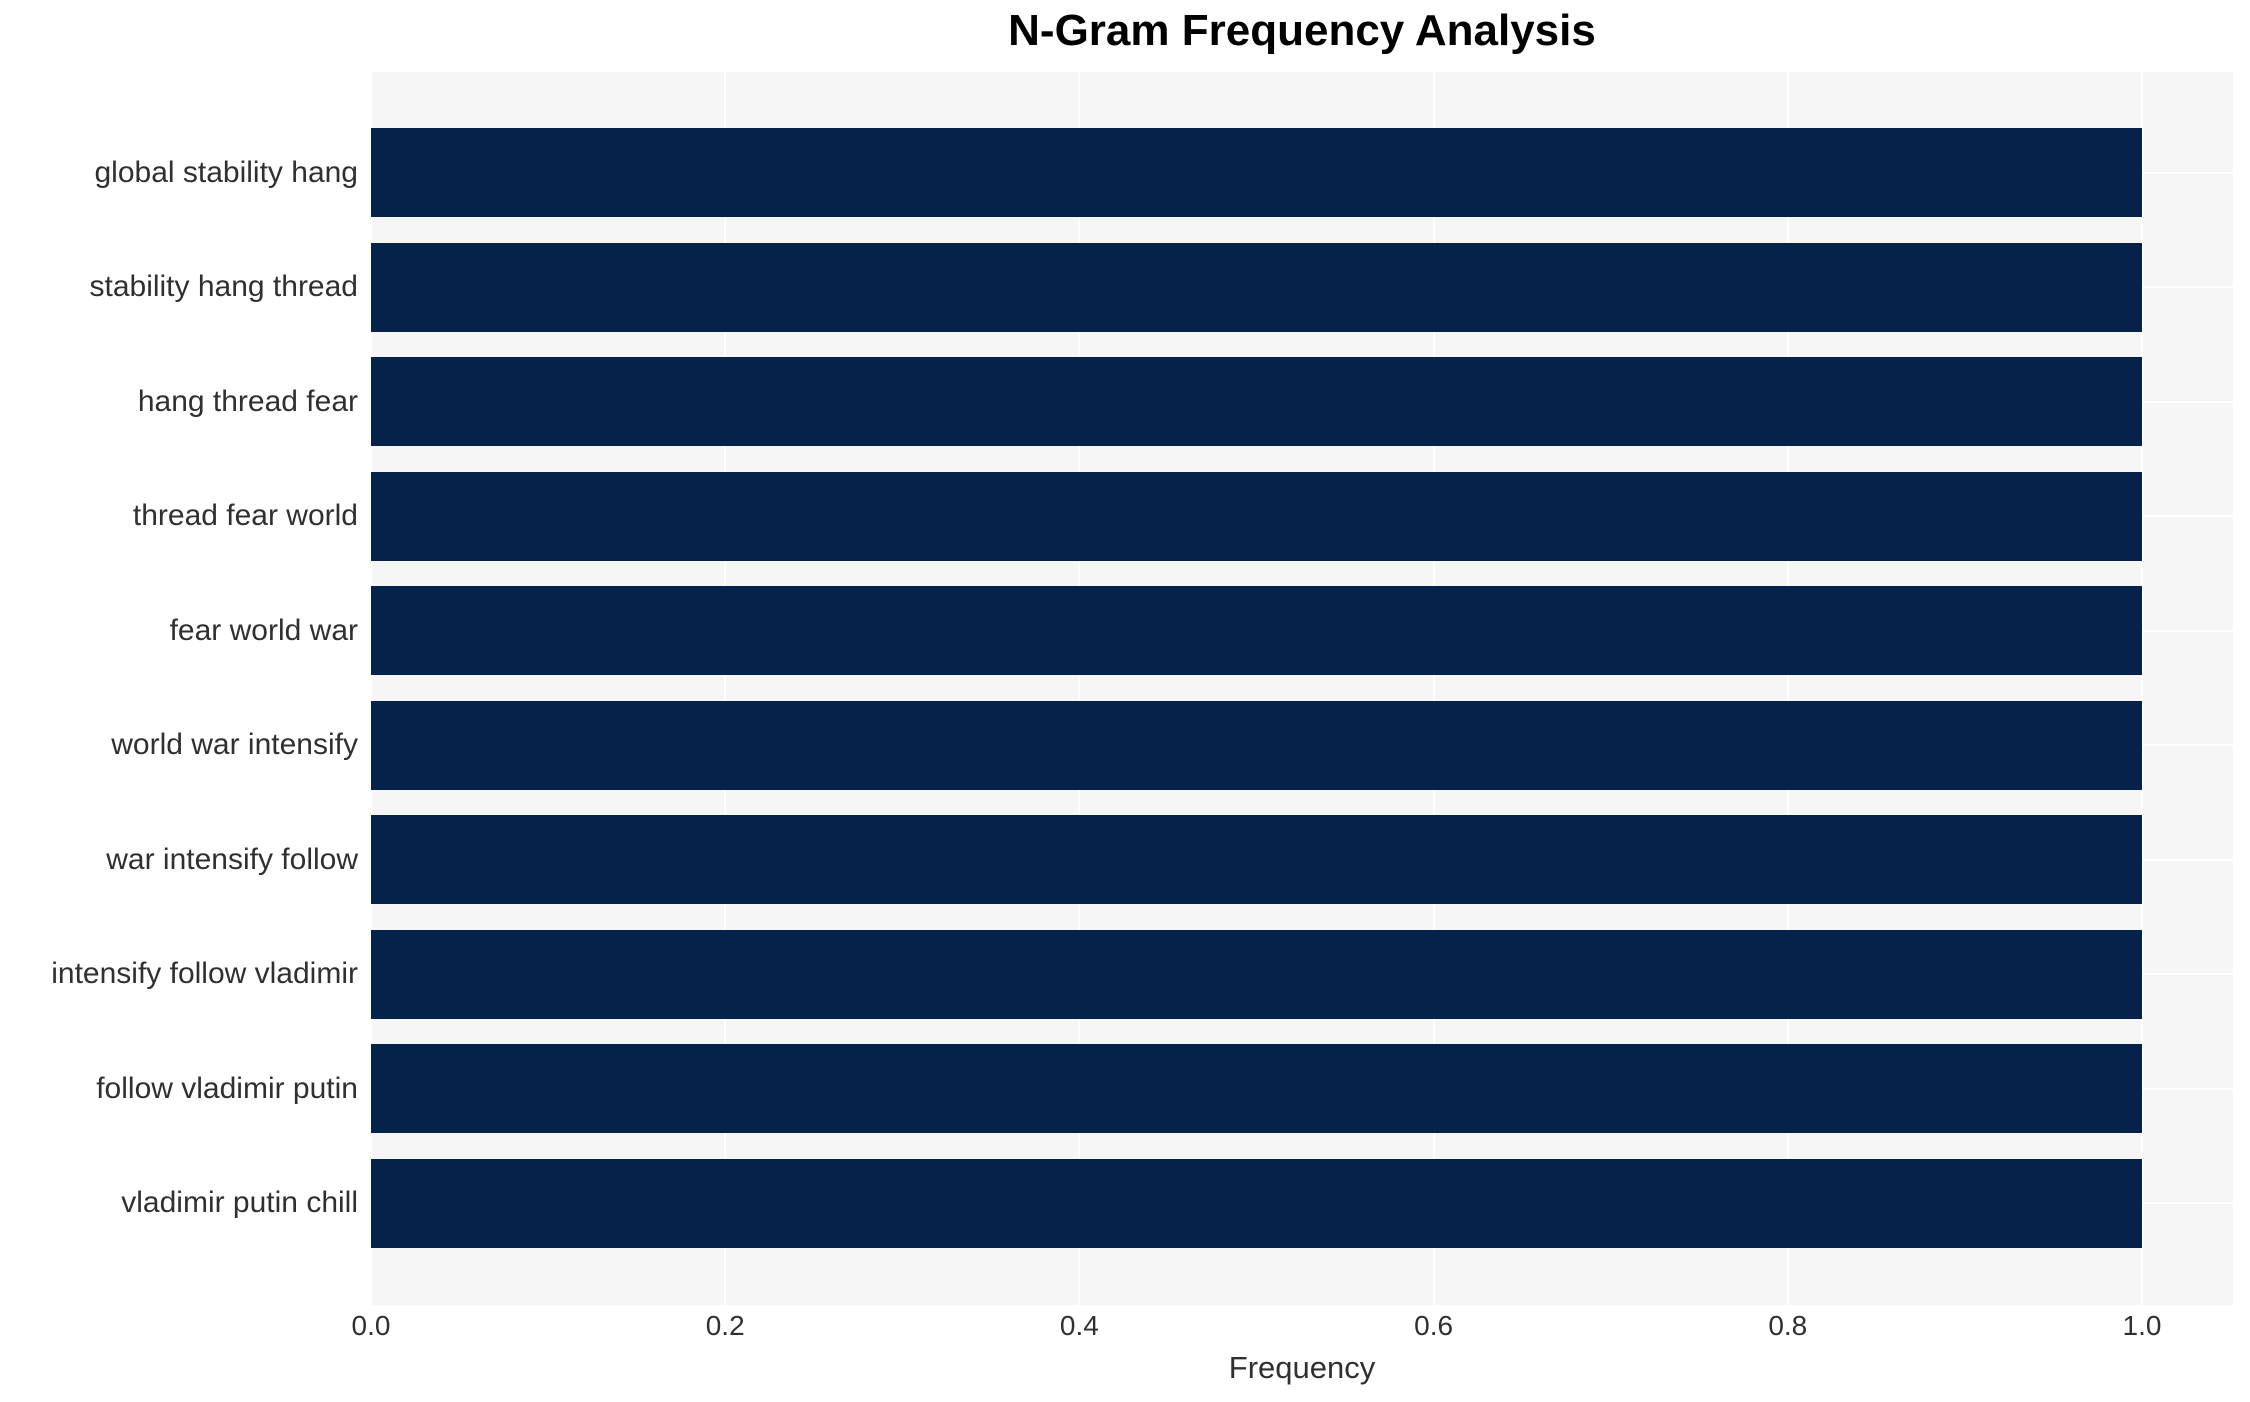 The width and height of the screenshot is (2250, 1402). What do you see at coordinates (371, 1325) in the screenshot?
I see `x-tick-label: 0.0` at bounding box center [371, 1325].